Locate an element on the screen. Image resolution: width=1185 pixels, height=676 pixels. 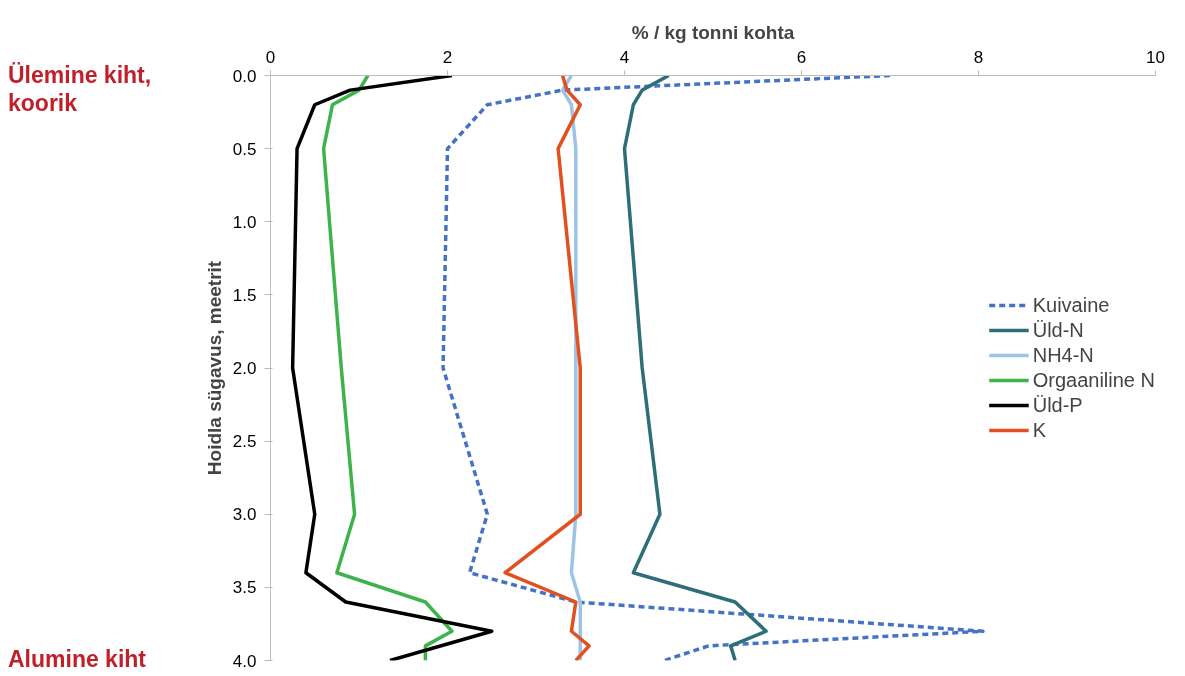
y-tick-label: 3.0 is located at coordinates (244, 515).